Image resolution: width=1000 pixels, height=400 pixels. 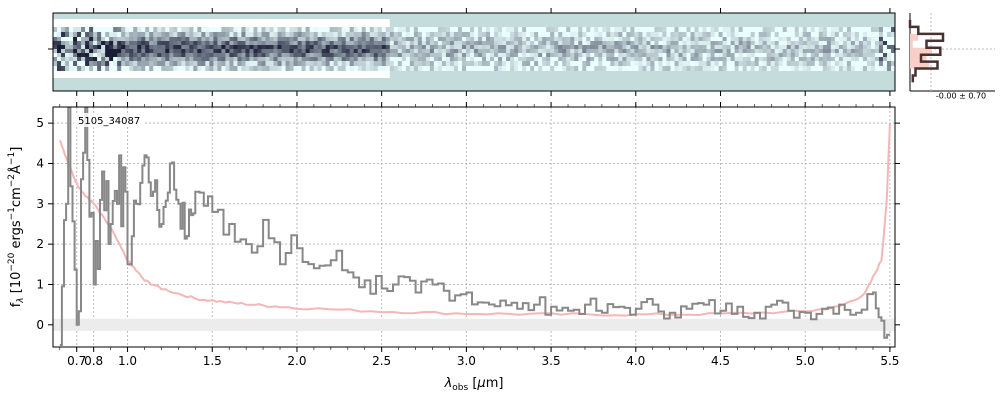 I want to click on y-axis-label: fλ [10−20 ergs−1cm−2Å−1], so click(x=16, y=227).